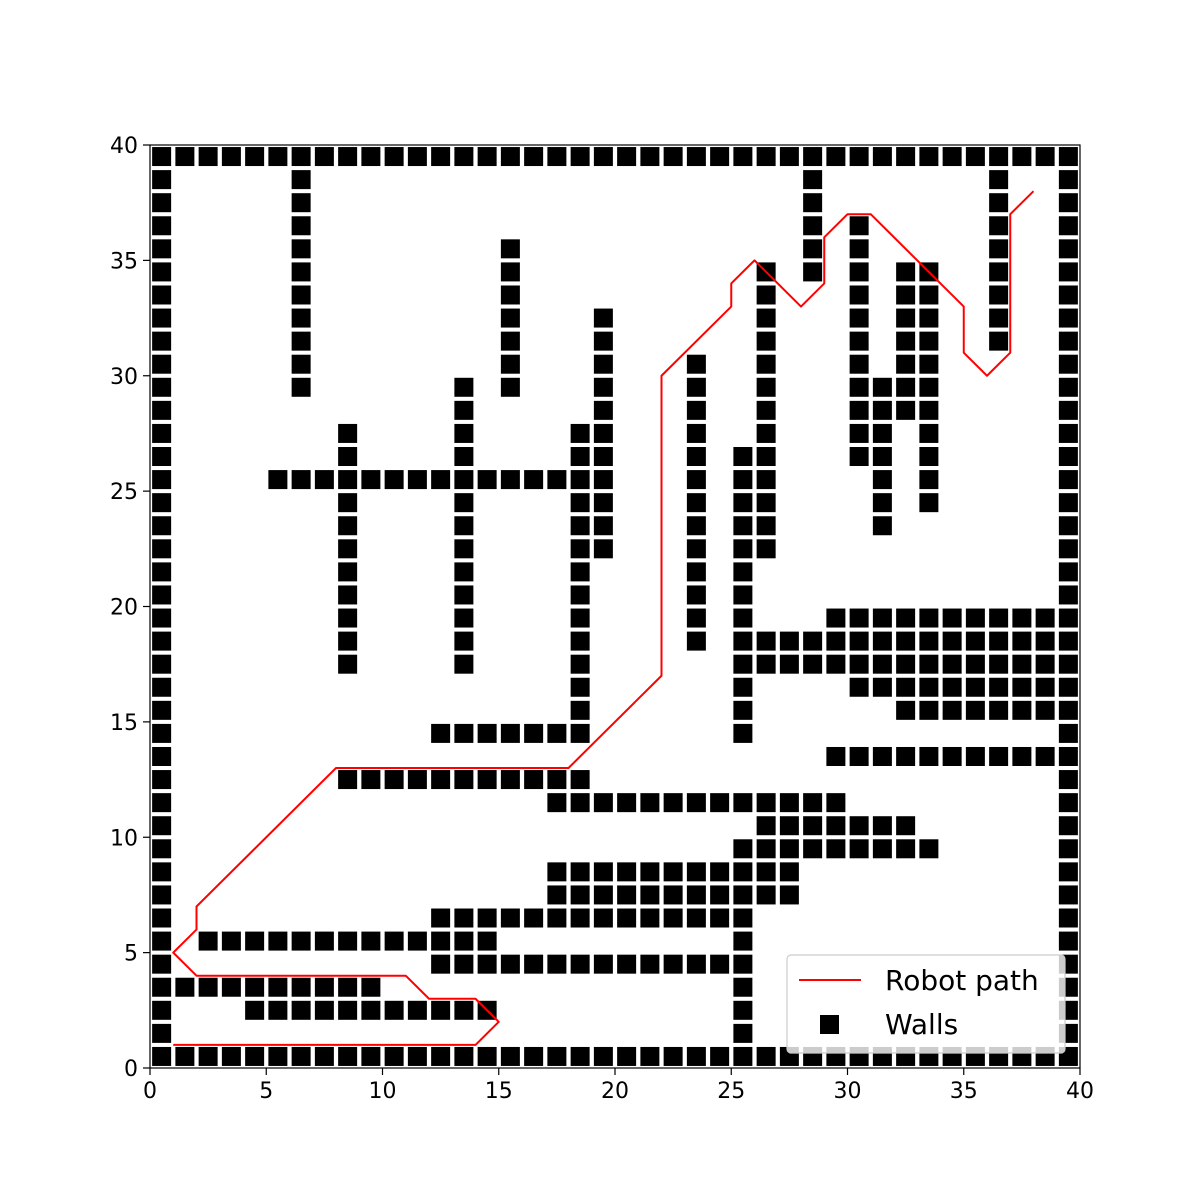 This screenshot has width=1200, height=1200. Describe the element at coordinates (124, 838) in the screenshot. I see `y-tick-label: 10` at that location.